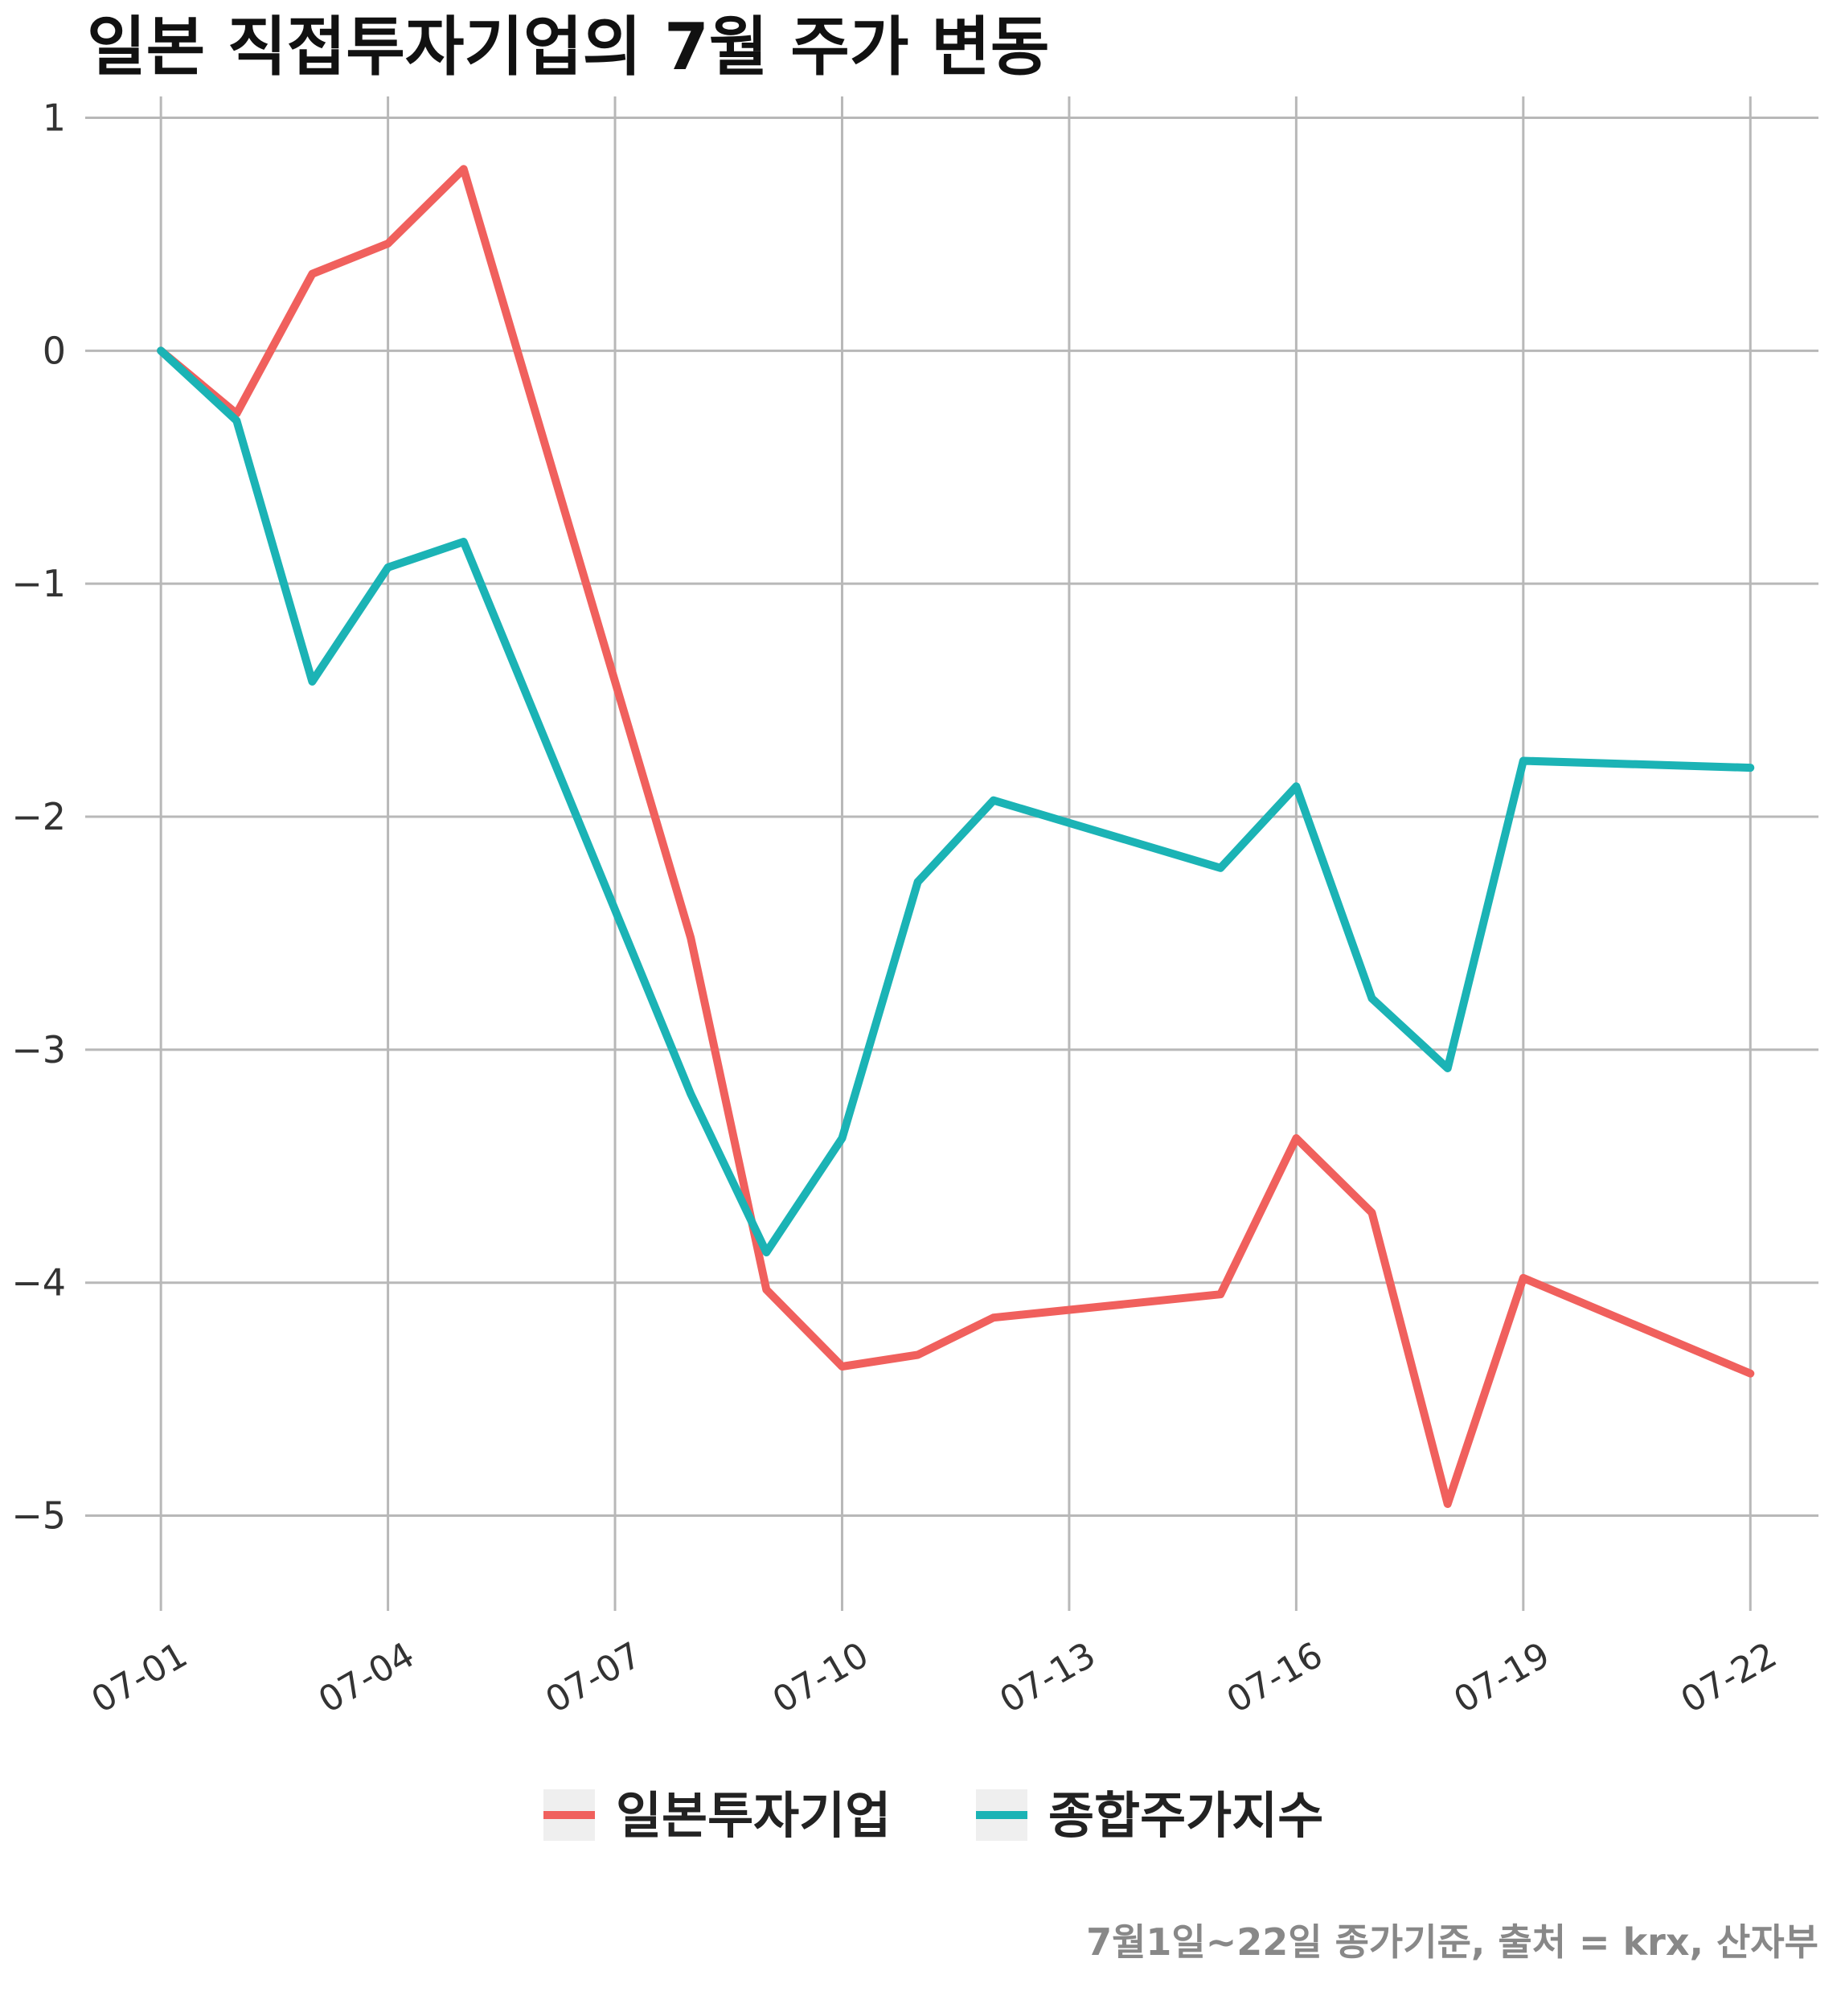 The height and width of the screenshot is (2016, 1845). Describe the element at coordinates (55, 117) in the screenshot. I see `y-tick-label: 1` at that location.